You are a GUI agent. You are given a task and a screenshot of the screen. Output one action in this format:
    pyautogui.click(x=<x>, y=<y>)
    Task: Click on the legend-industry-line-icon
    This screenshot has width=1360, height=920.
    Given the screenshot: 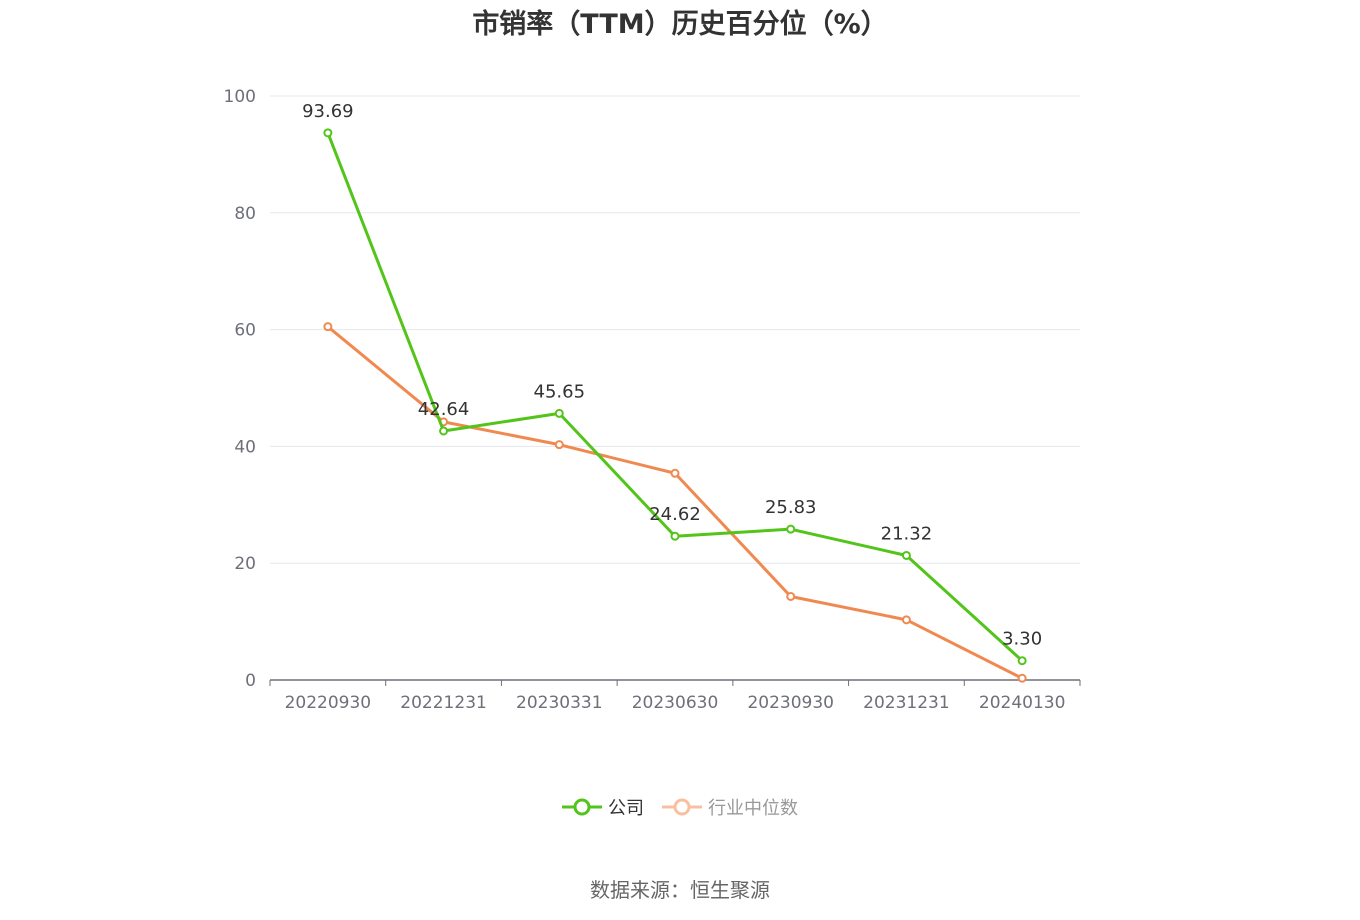 What is the action you would take?
    pyautogui.click(x=682, y=807)
    